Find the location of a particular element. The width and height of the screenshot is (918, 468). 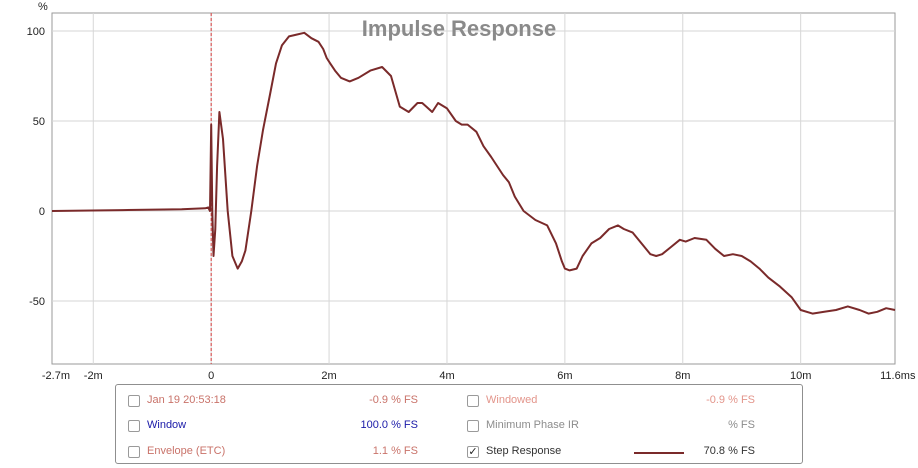

minimum-phase-checkbox is located at coordinates (473, 426).